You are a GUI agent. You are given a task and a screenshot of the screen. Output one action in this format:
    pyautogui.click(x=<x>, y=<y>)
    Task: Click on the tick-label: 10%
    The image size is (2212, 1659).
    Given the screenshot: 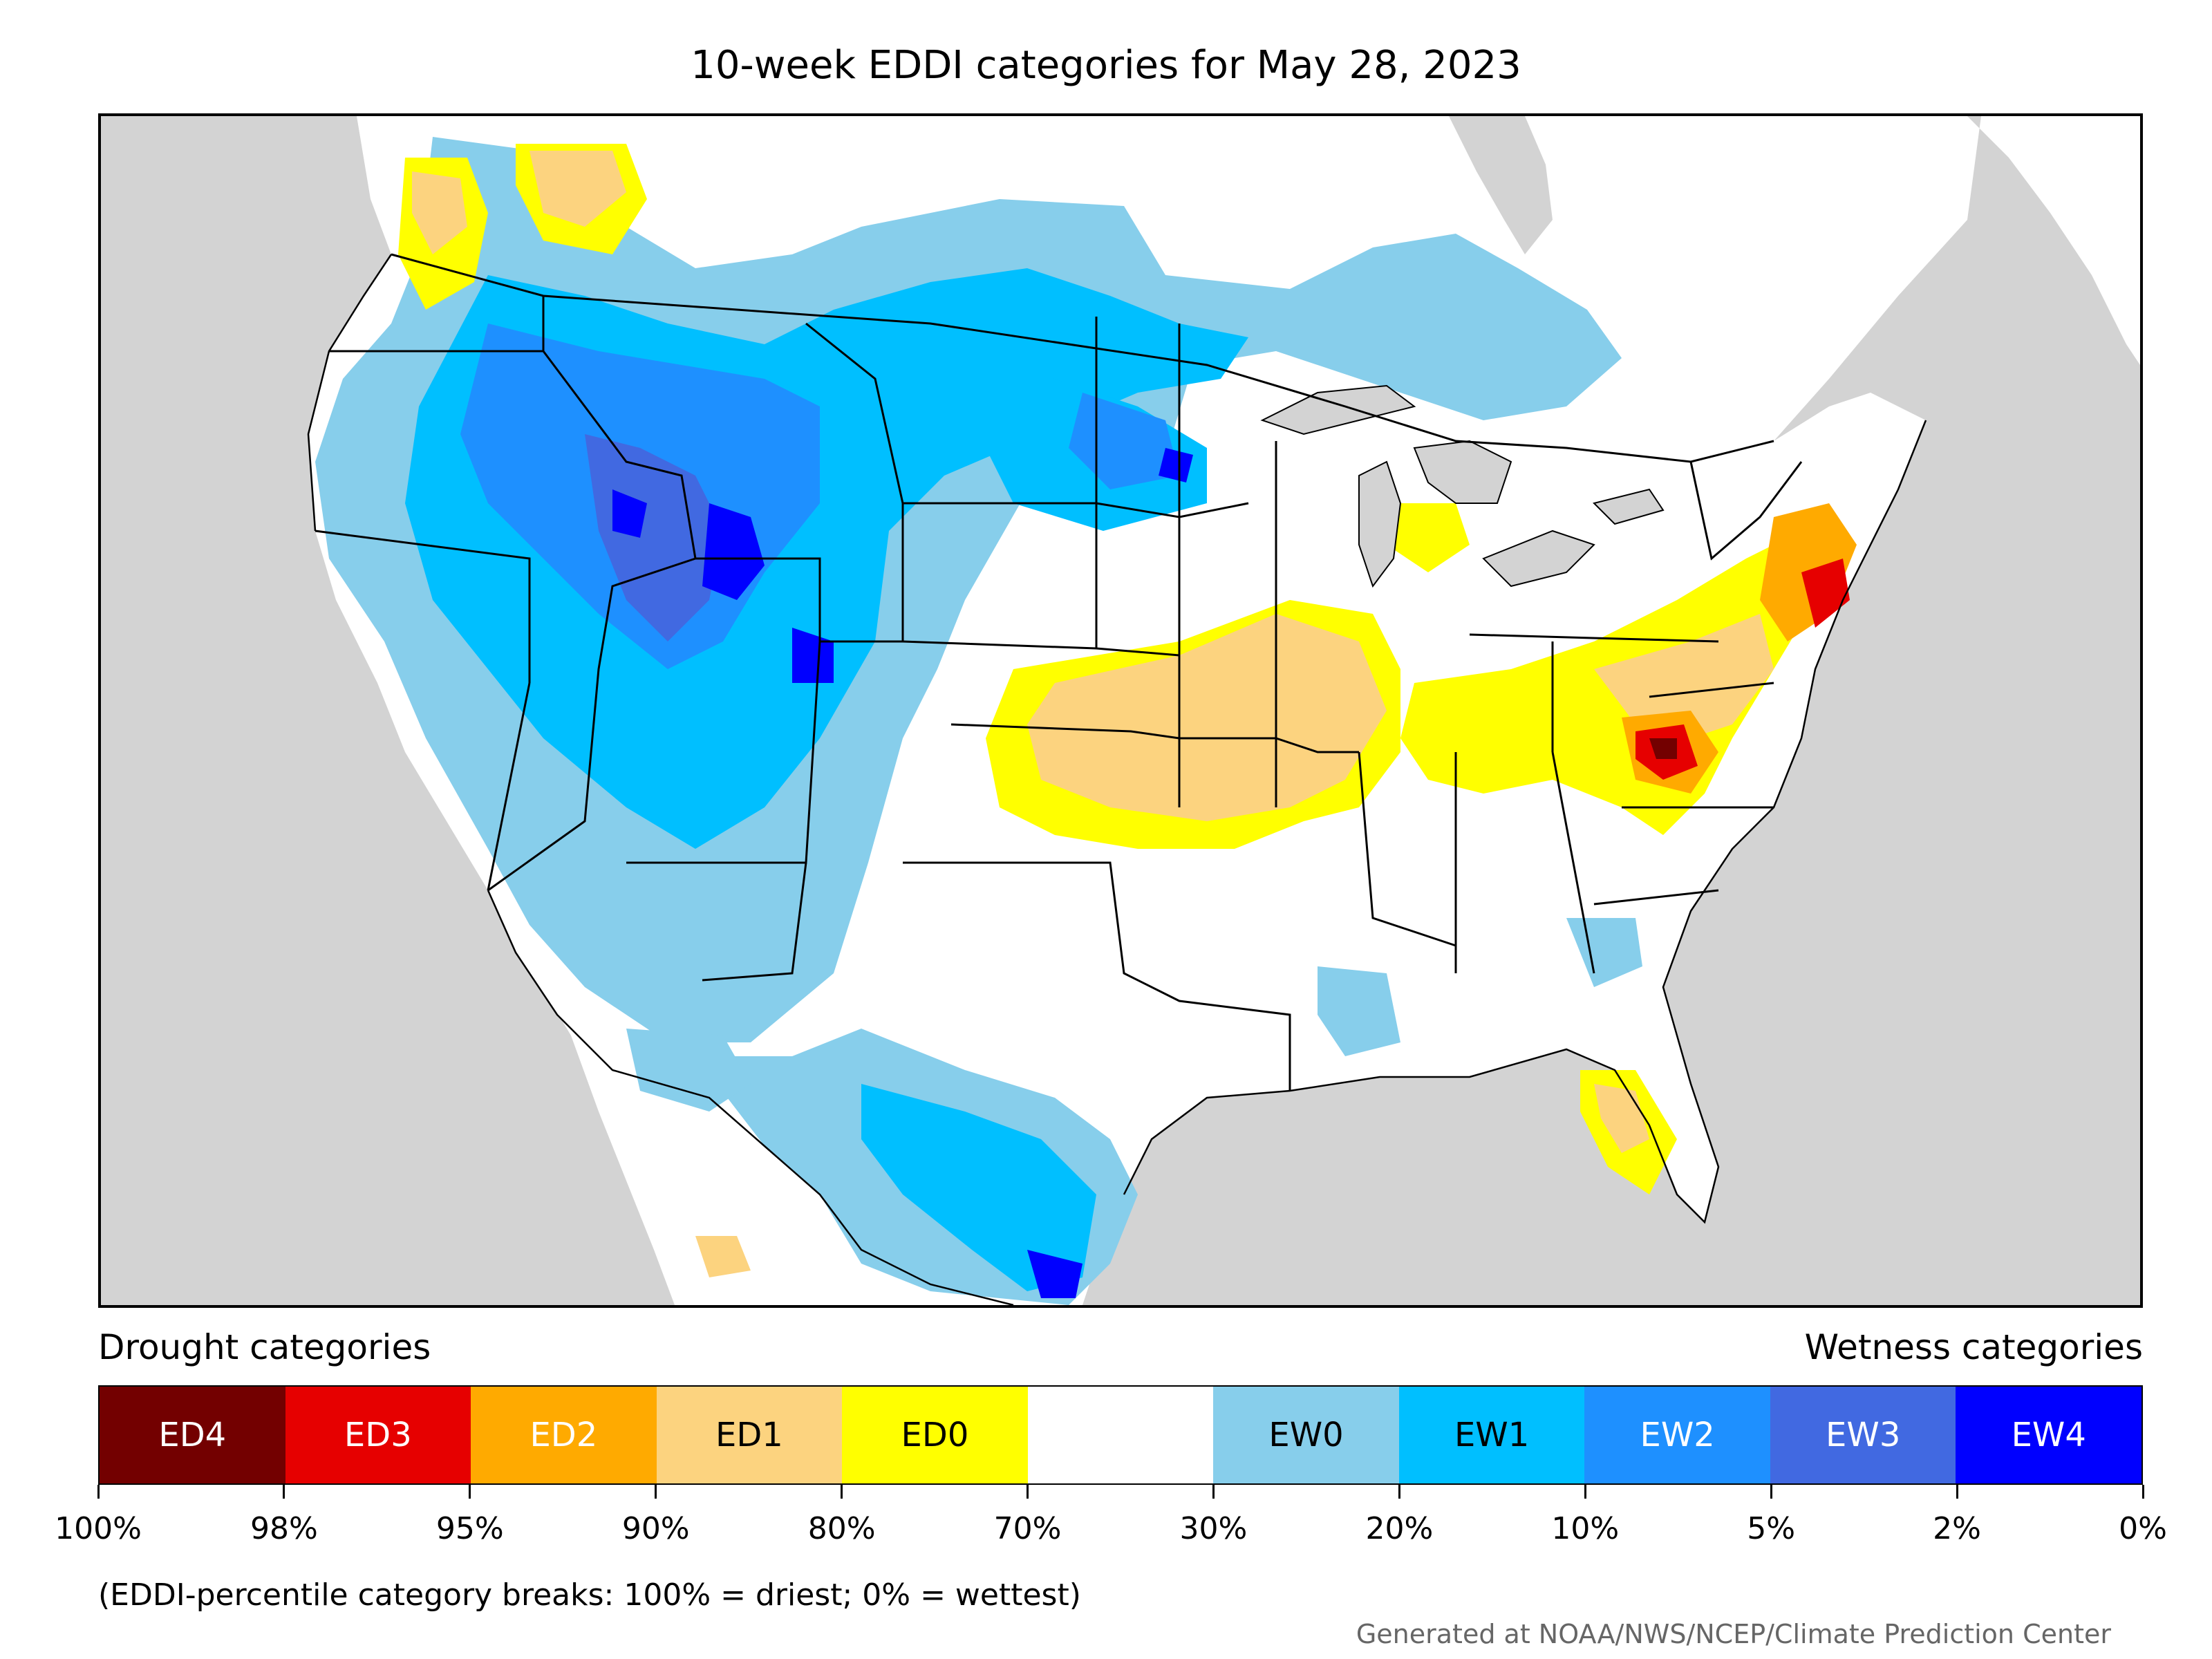 What is the action you would take?
    pyautogui.click(x=1586, y=1529)
    